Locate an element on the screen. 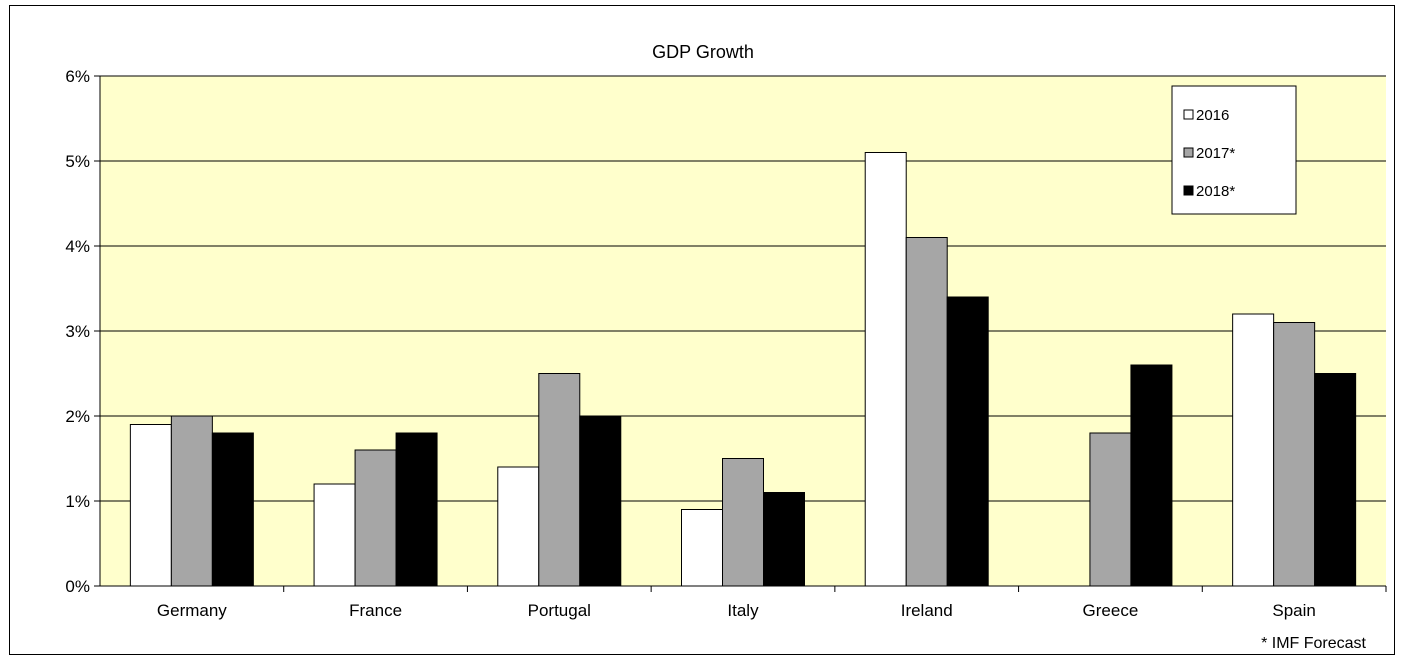  y-tick-label: 0% is located at coordinates (77, 586).